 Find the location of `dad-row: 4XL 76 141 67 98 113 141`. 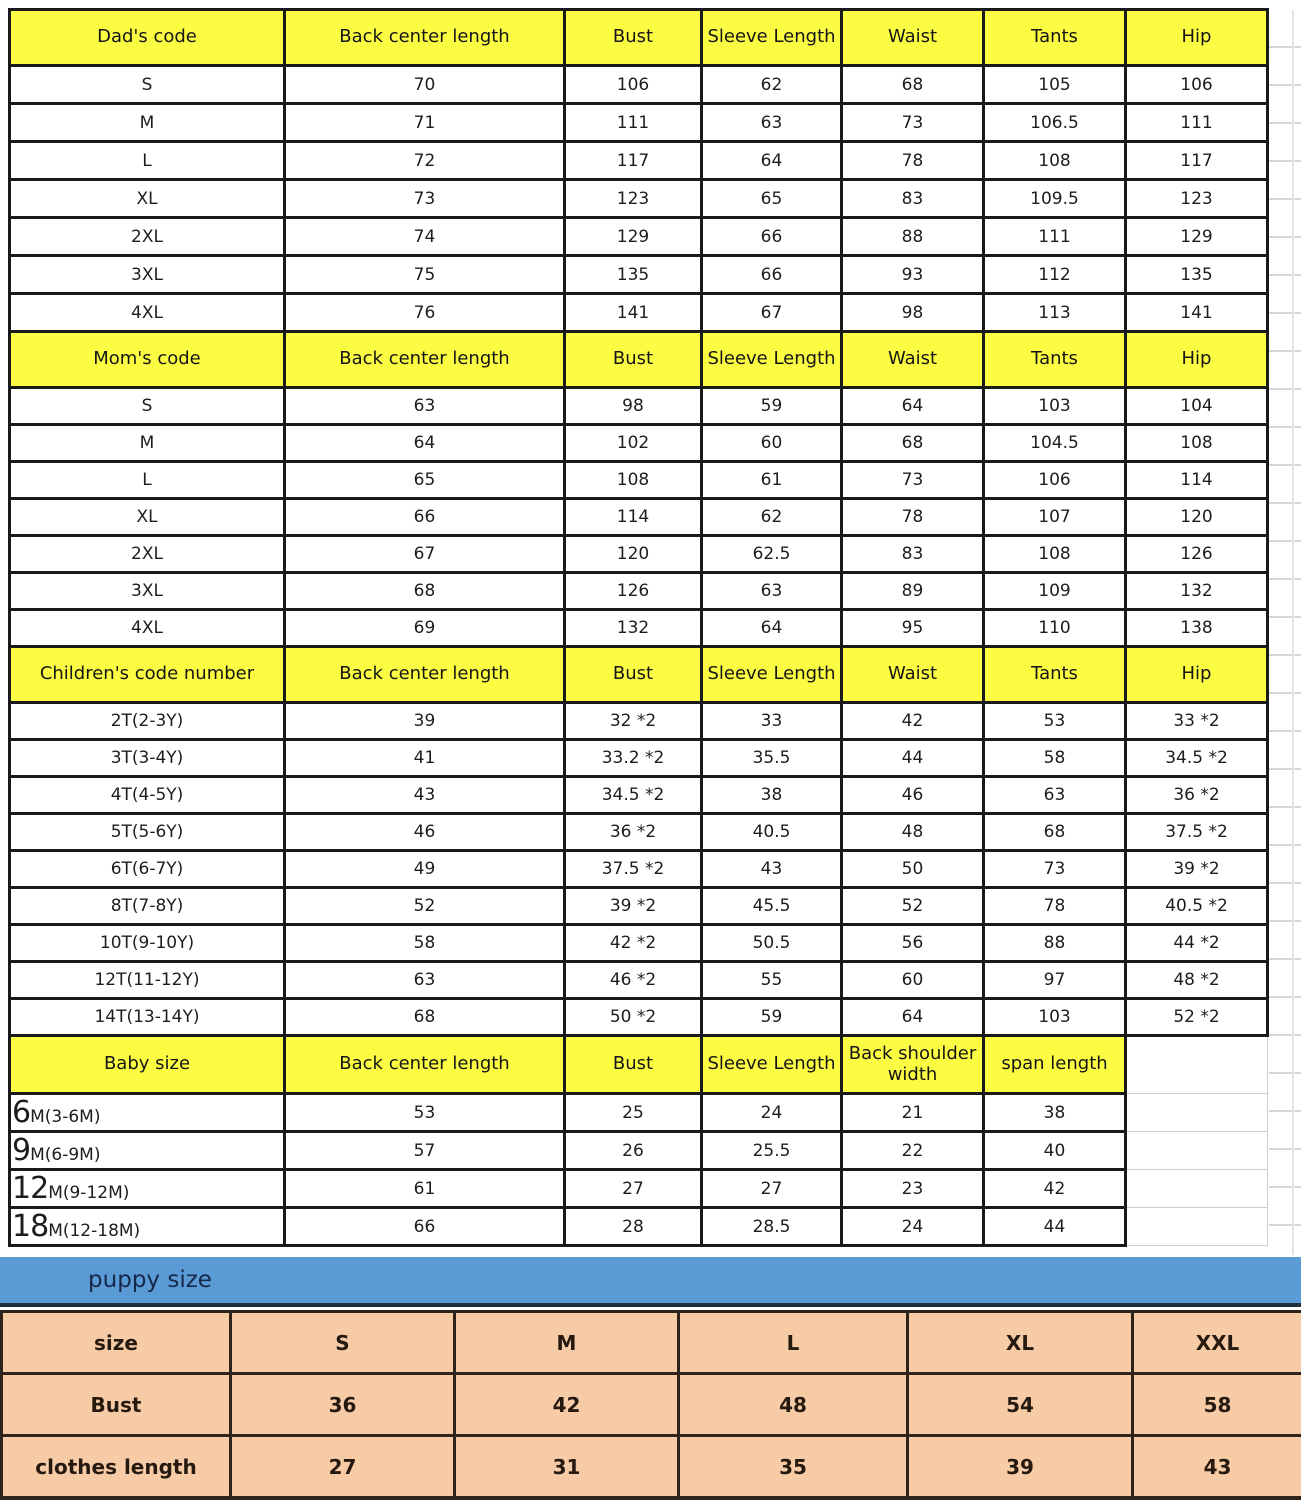

dad-row: 4XL 76 141 67 98 113 141 is located at coordinates (638, 312).